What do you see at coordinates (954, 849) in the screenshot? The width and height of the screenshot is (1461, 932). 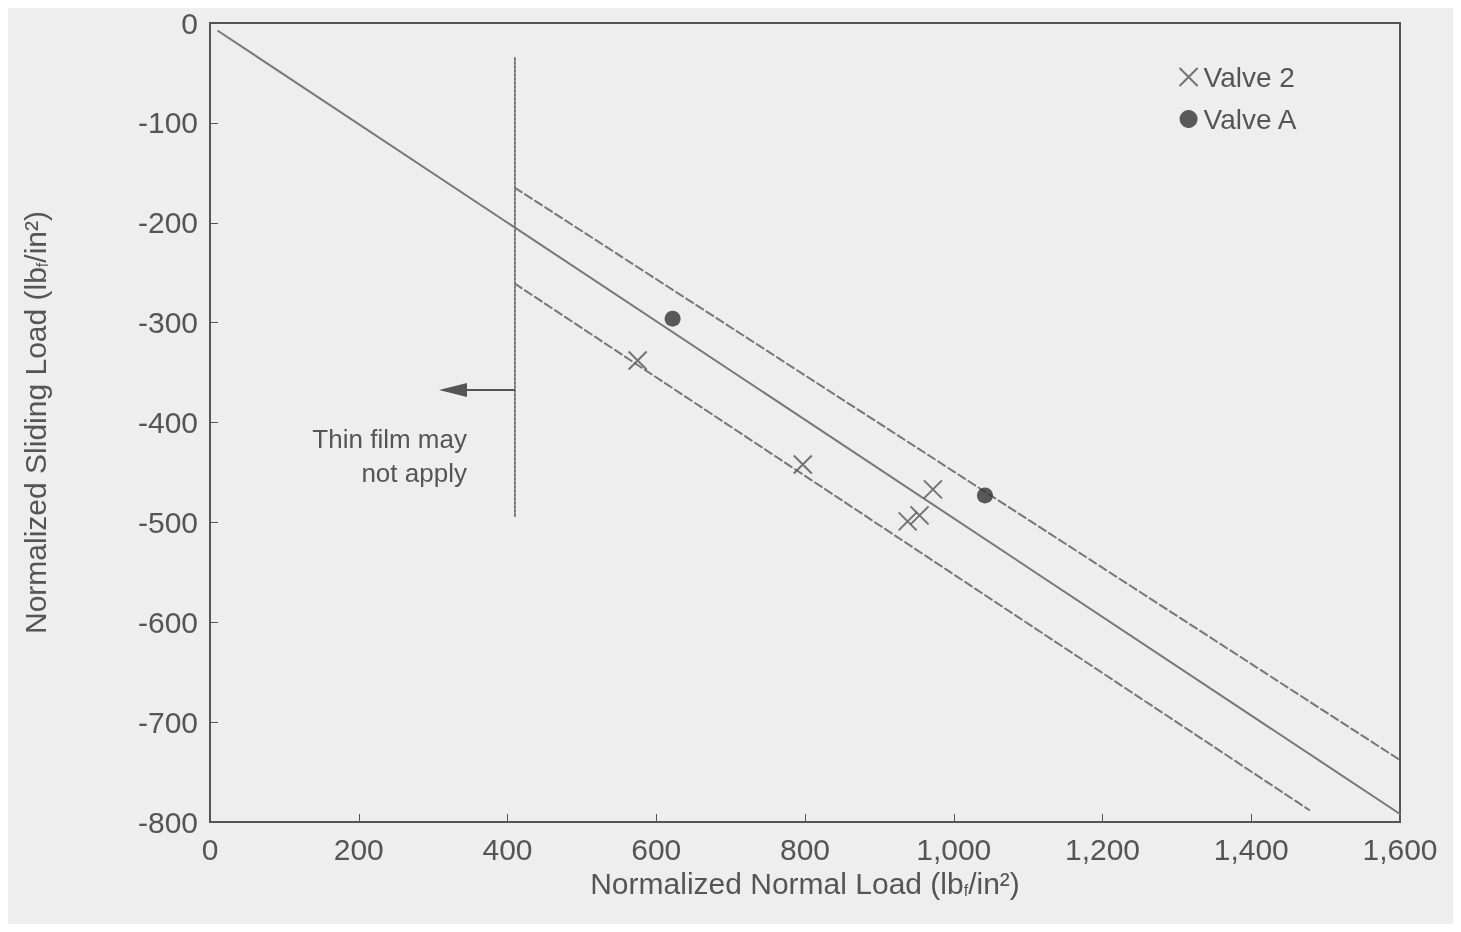 I see `x-tick-label: 1,000` at bounding box center [954, 849].